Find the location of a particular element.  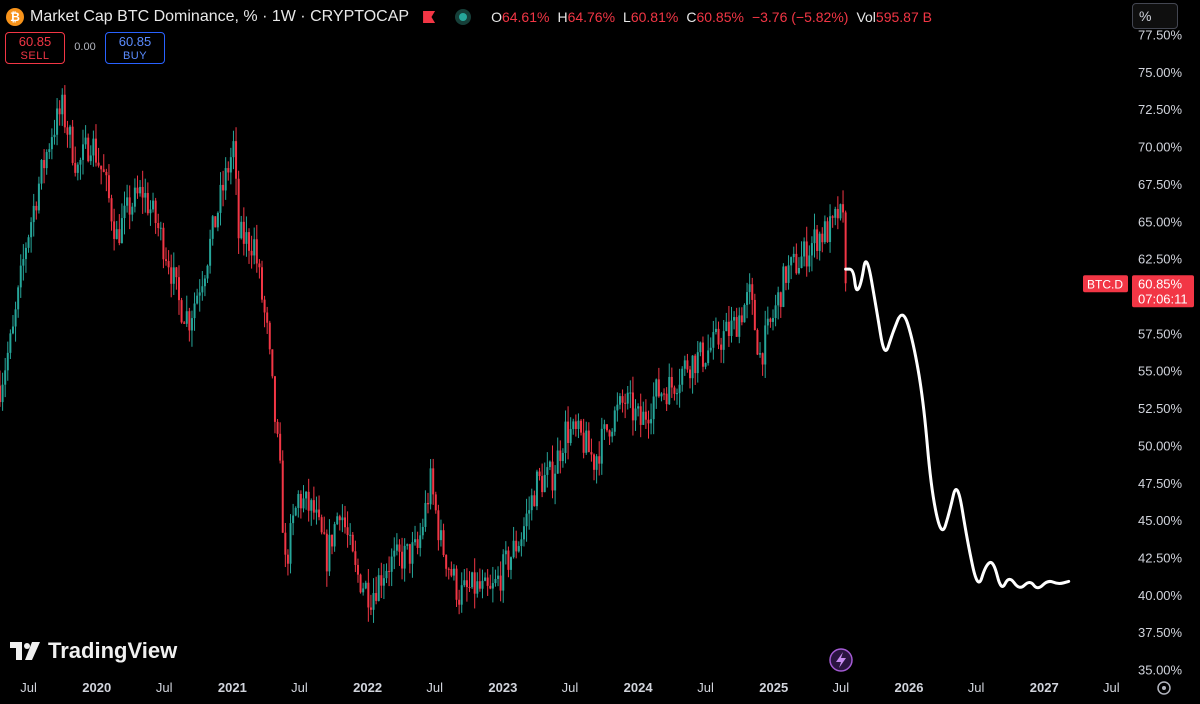

buy-label: BUY is located at coordinates (135, 56).